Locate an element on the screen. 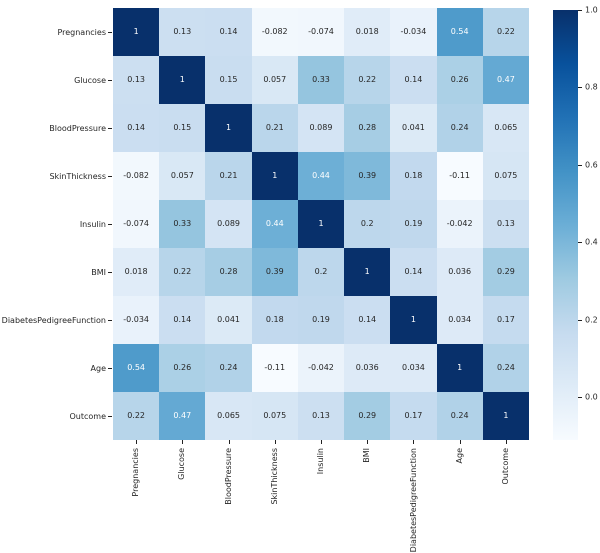  heatmap-cell-Outcome-Outcome: 1 is located at coordinates (505, 416).